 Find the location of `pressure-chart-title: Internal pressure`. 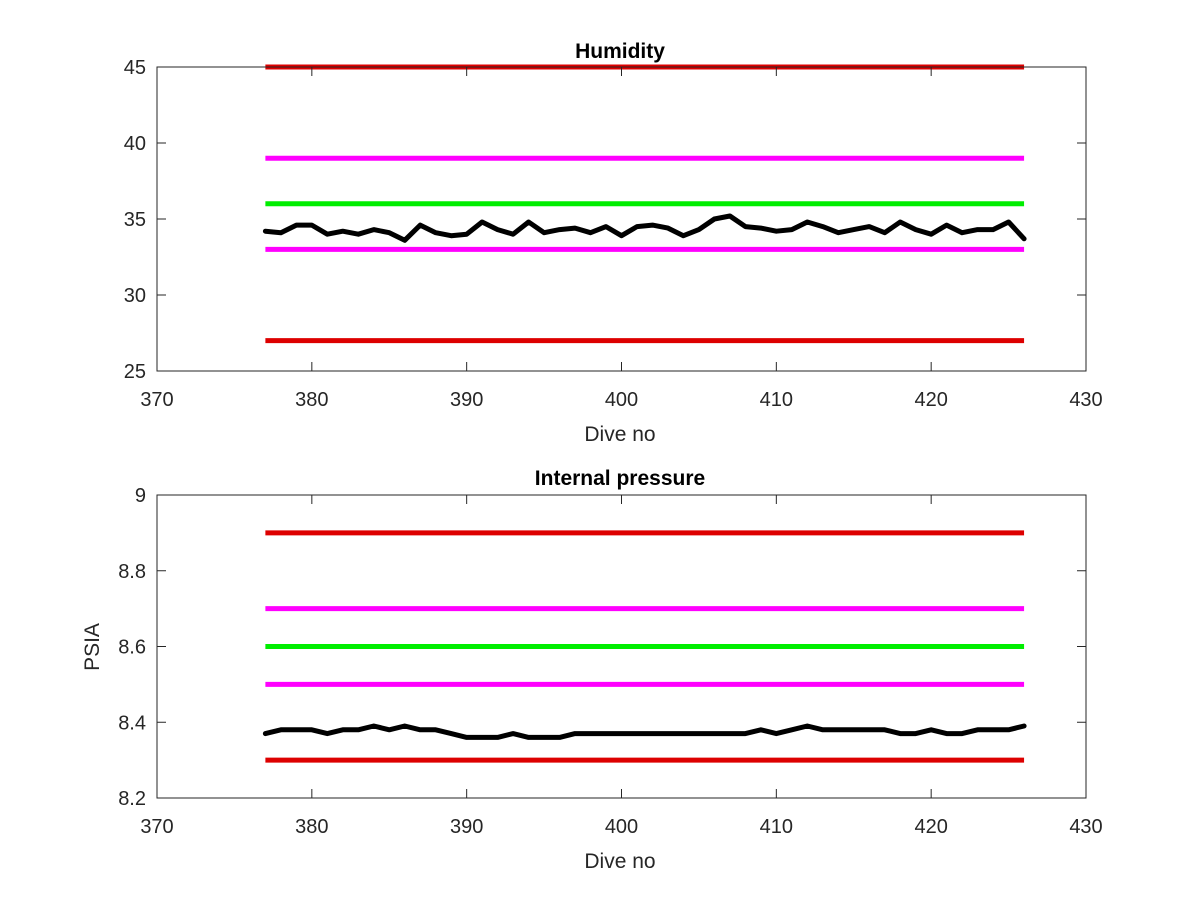

pressure-chart-title: Internal pressure is located at coordinates (620, 478).